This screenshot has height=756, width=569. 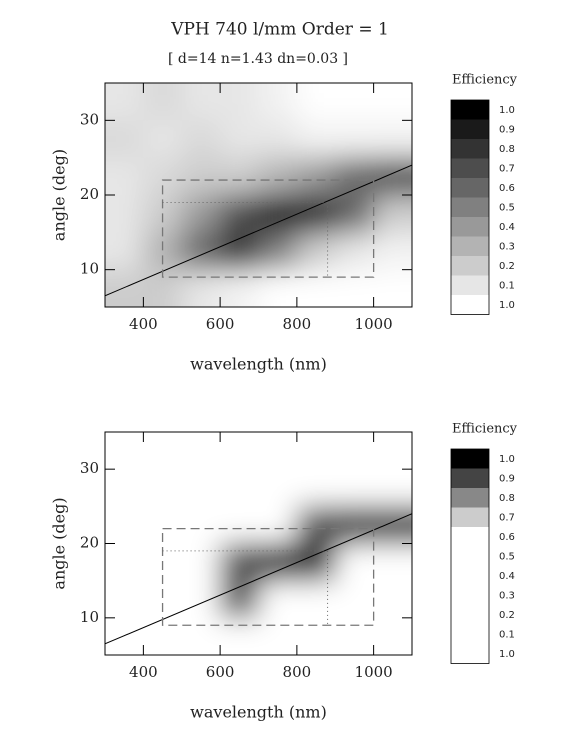 What do you see at coordinates (507, 478) in the screenshot?
I see `colorbar-label: 0.9` at bounding box center [507, 478].